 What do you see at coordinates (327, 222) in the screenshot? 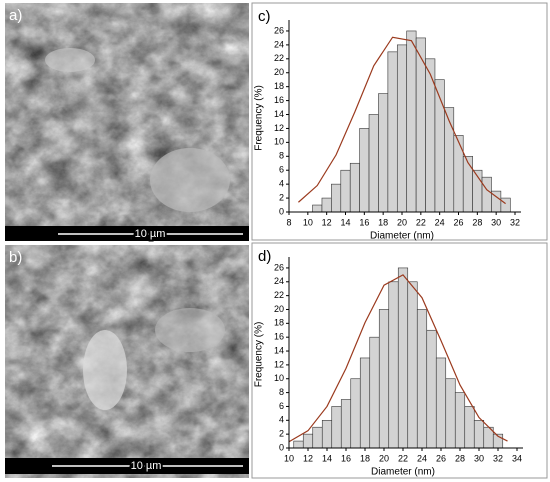
I see `x-tick-label: 12` at bounding box center [327, 222].